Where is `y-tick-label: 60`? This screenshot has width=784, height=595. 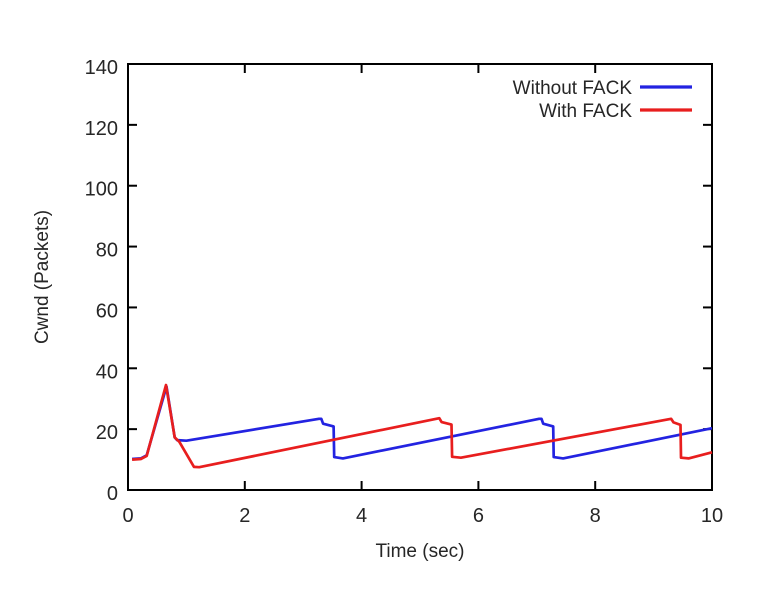
y-tick-label: 60 is located at coordinates (107, 311).